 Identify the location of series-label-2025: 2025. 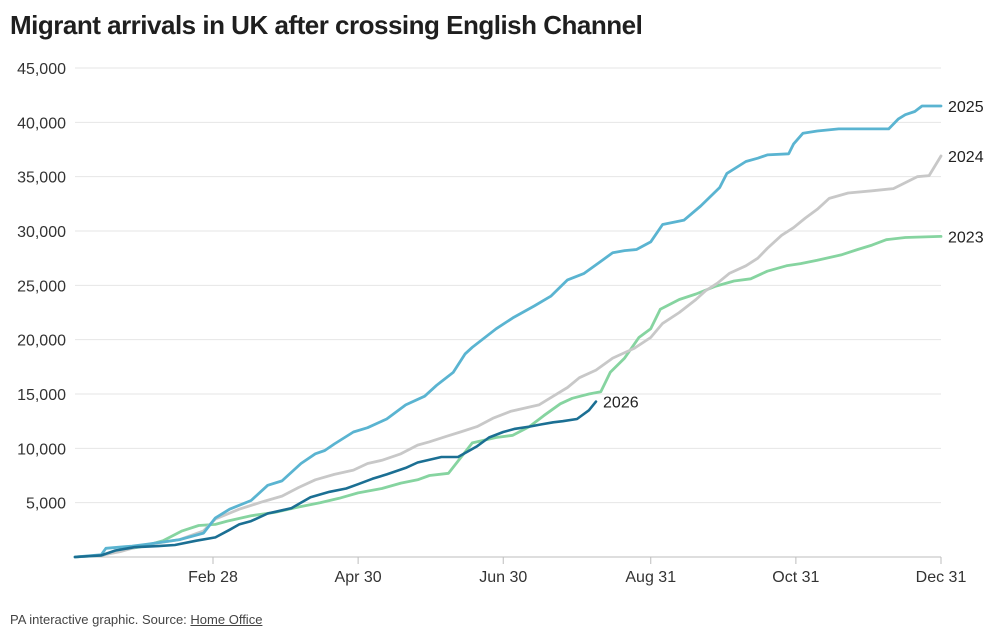
(966, 107).